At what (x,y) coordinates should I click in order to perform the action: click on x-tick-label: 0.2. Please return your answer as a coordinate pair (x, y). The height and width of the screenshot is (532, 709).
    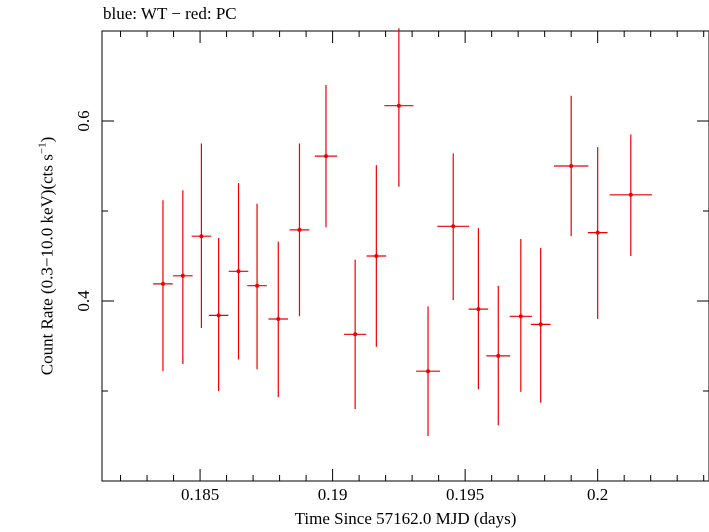
    Looking at the image, I should click on (597, 494).